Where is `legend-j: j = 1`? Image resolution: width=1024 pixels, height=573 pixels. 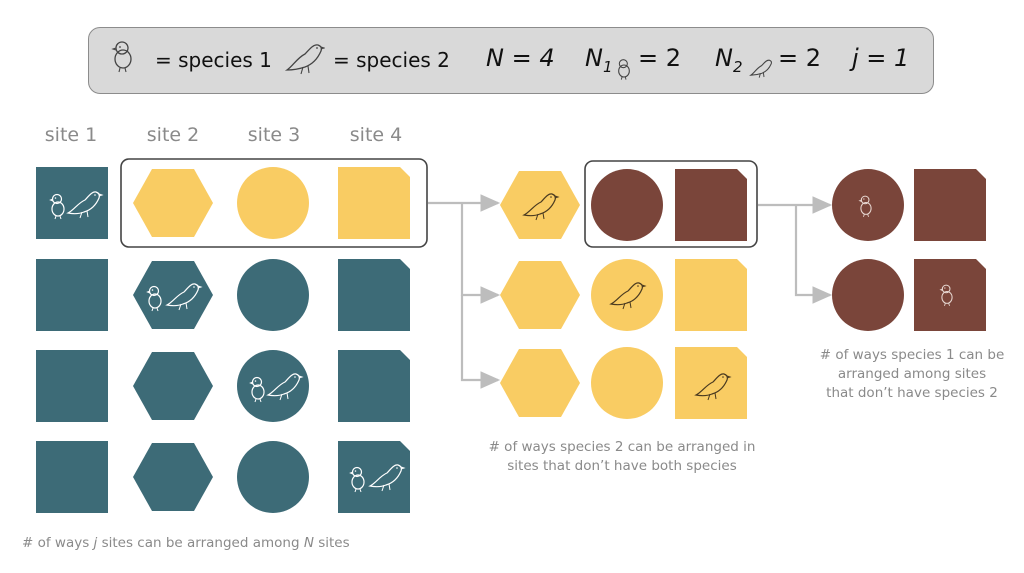
legend-j: j = 1 is located at coordinates (881, 58).